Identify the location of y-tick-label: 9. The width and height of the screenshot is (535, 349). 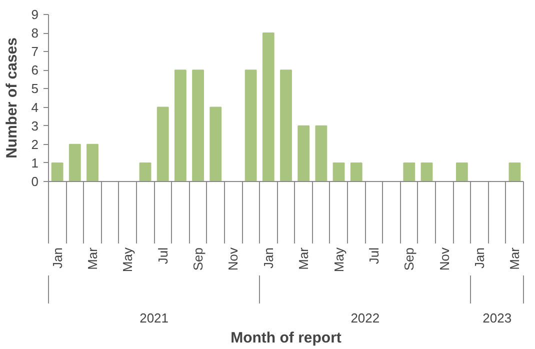
(35, 14).